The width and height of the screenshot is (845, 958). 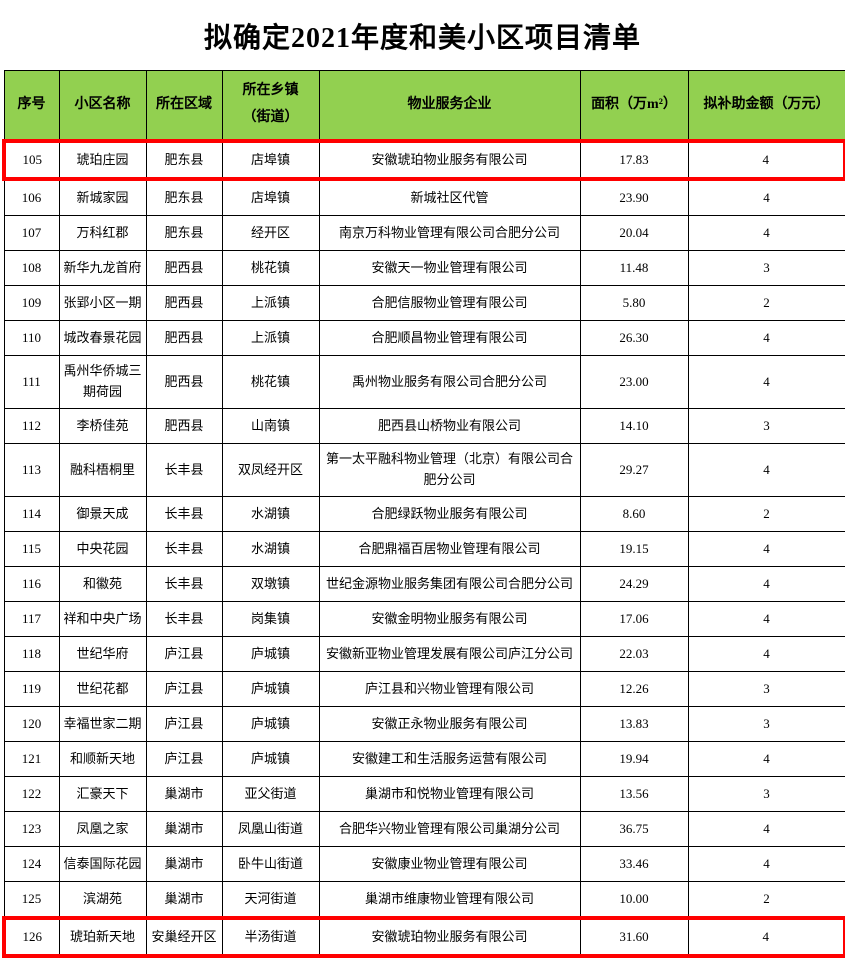 I want to click on cell-town: 天河街道, so click(x=270, y=900).